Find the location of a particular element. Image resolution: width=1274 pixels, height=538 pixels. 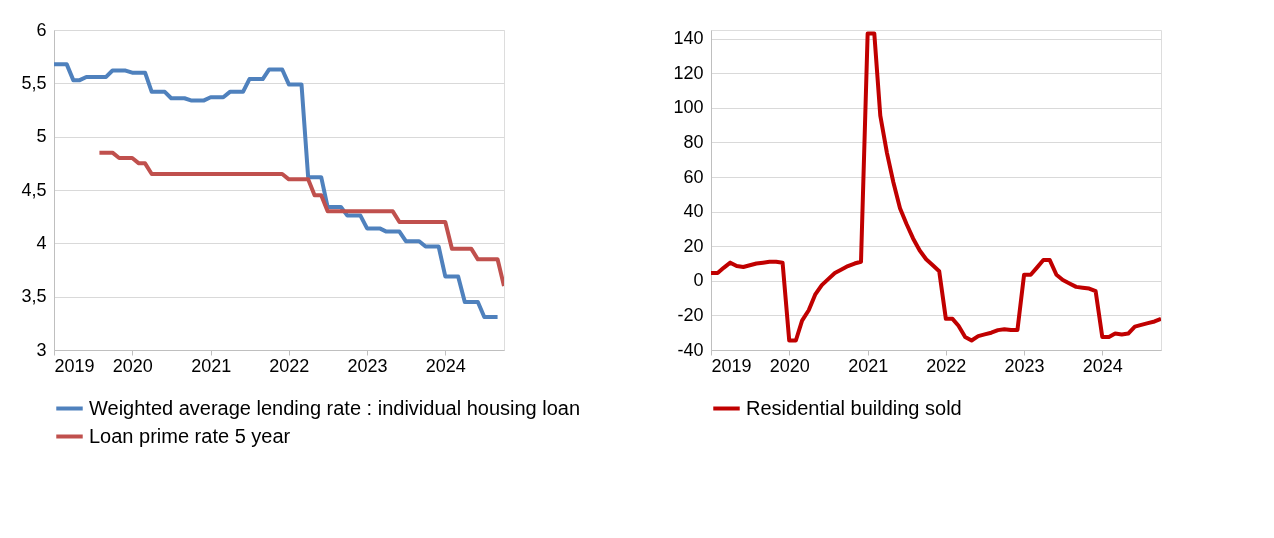

line-series is located at coordinates (300, 219).